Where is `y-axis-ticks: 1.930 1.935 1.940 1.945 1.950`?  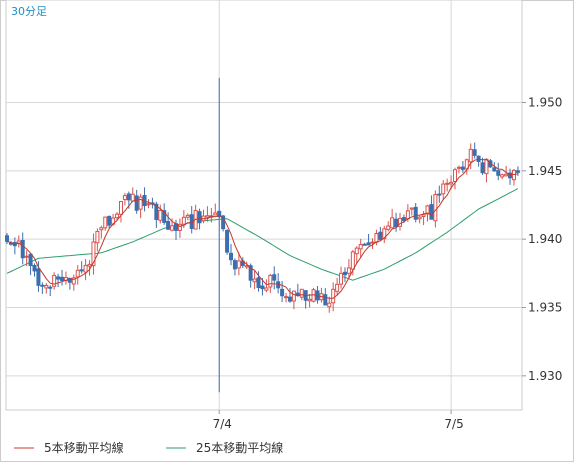 y-axis-ticks: 1.930 1.935 1.940 1.945 1.950 is located at coordinates (542, 239).